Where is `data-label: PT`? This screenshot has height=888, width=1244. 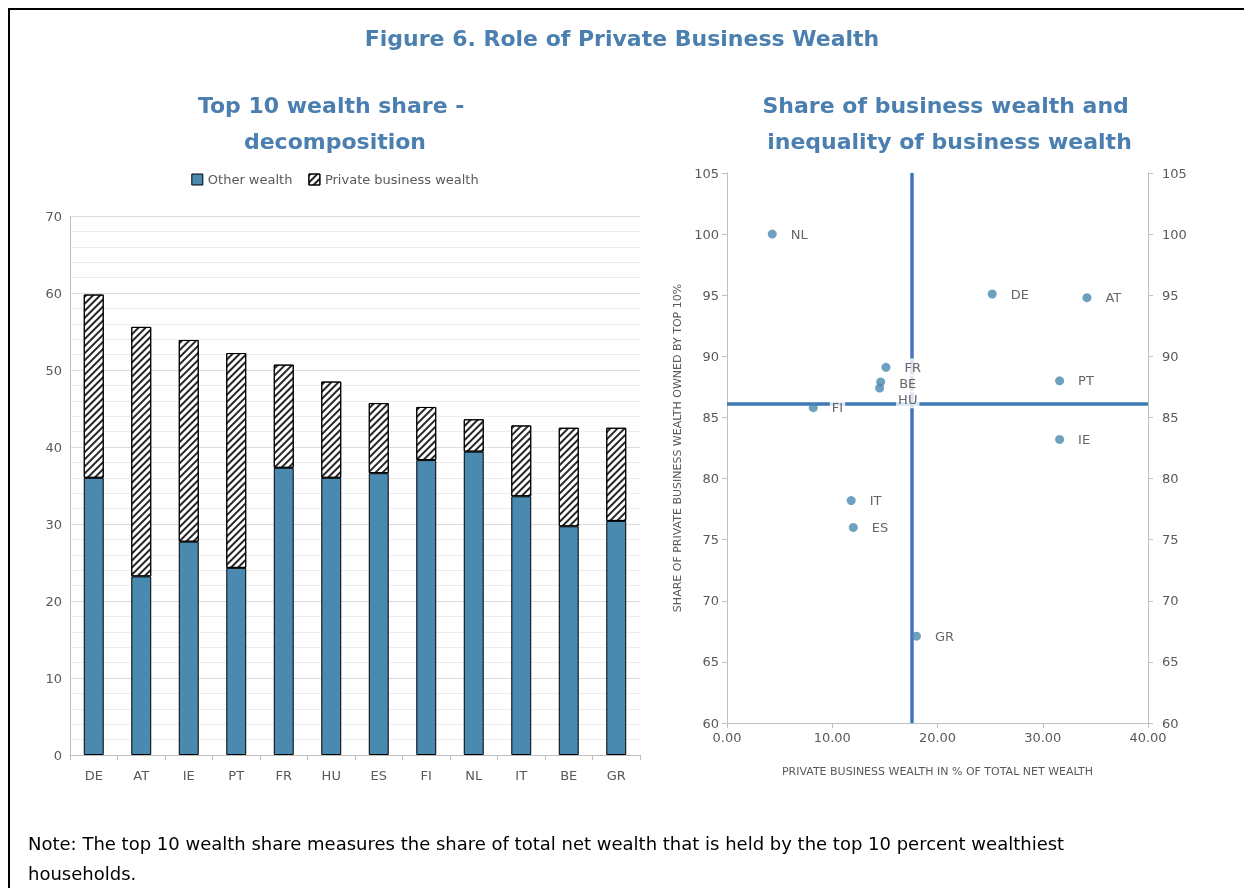
data-label: PT is located at coordinates (1086, 381).